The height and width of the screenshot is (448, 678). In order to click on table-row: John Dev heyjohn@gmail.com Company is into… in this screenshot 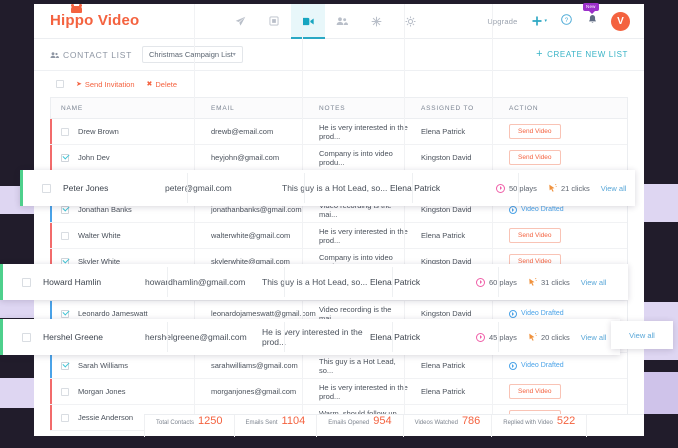, I will do `click(338, 158)`.